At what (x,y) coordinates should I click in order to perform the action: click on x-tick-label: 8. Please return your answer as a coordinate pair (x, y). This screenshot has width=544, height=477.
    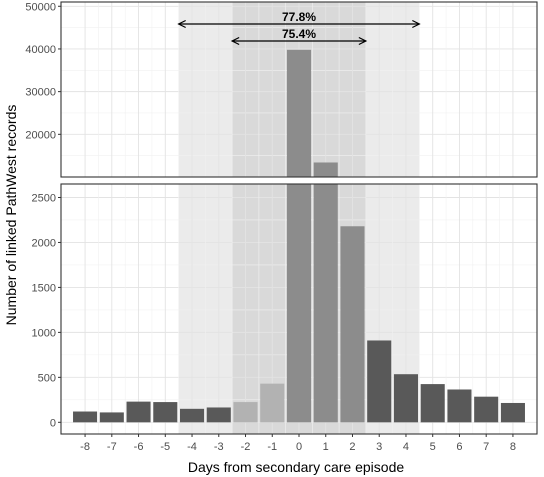
    Looking at the image, I should click on (513, 447).